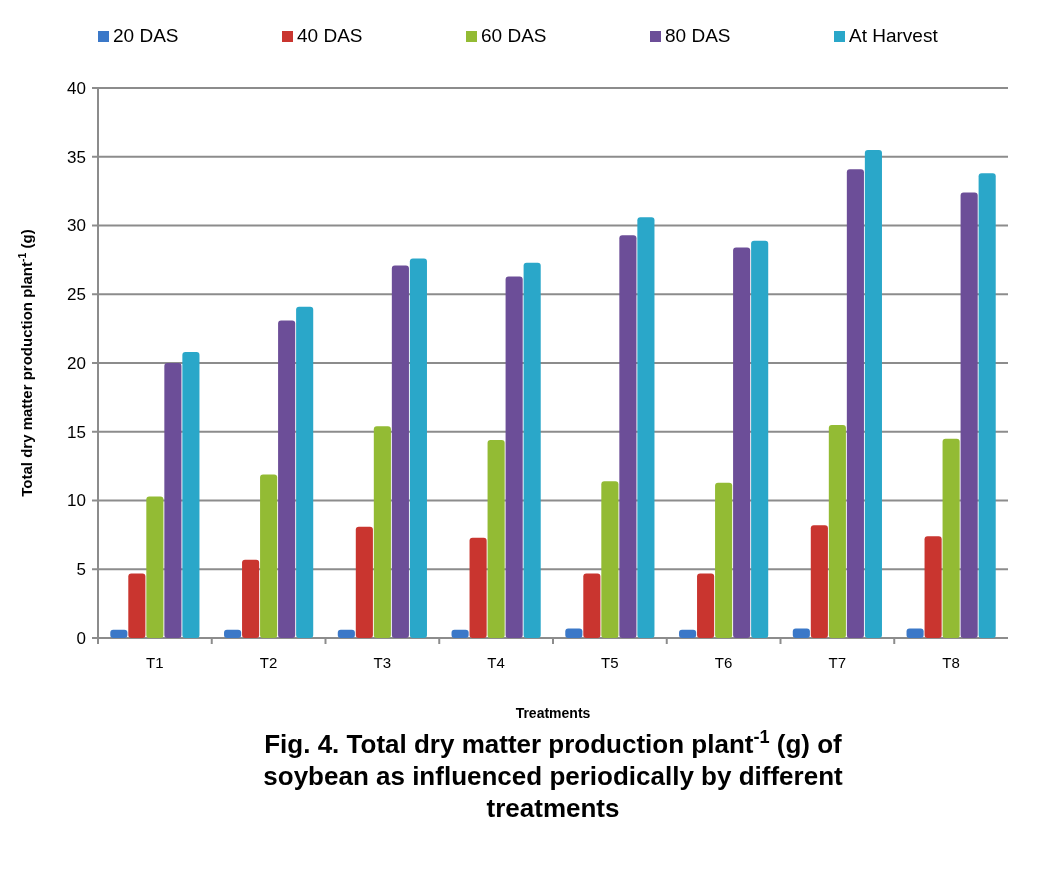 The height and width of the screenshot is (871, 1049). What do you see at coordinates (514, 35) in the screenshot?
I see `legend-label: 60 DAS` at bounding box center [514, 35].